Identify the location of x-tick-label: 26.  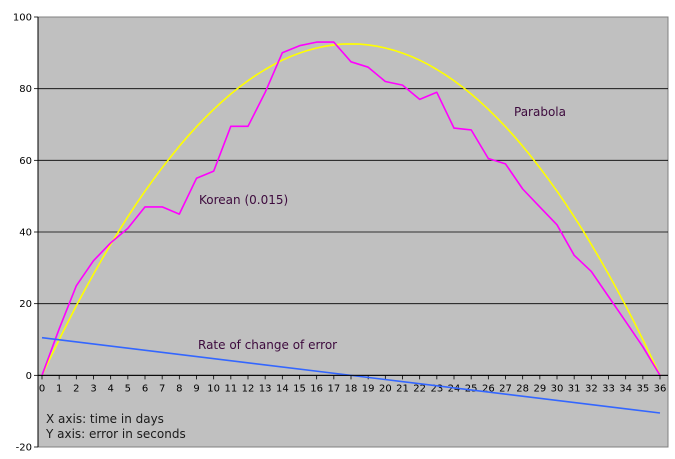
(488, 388).